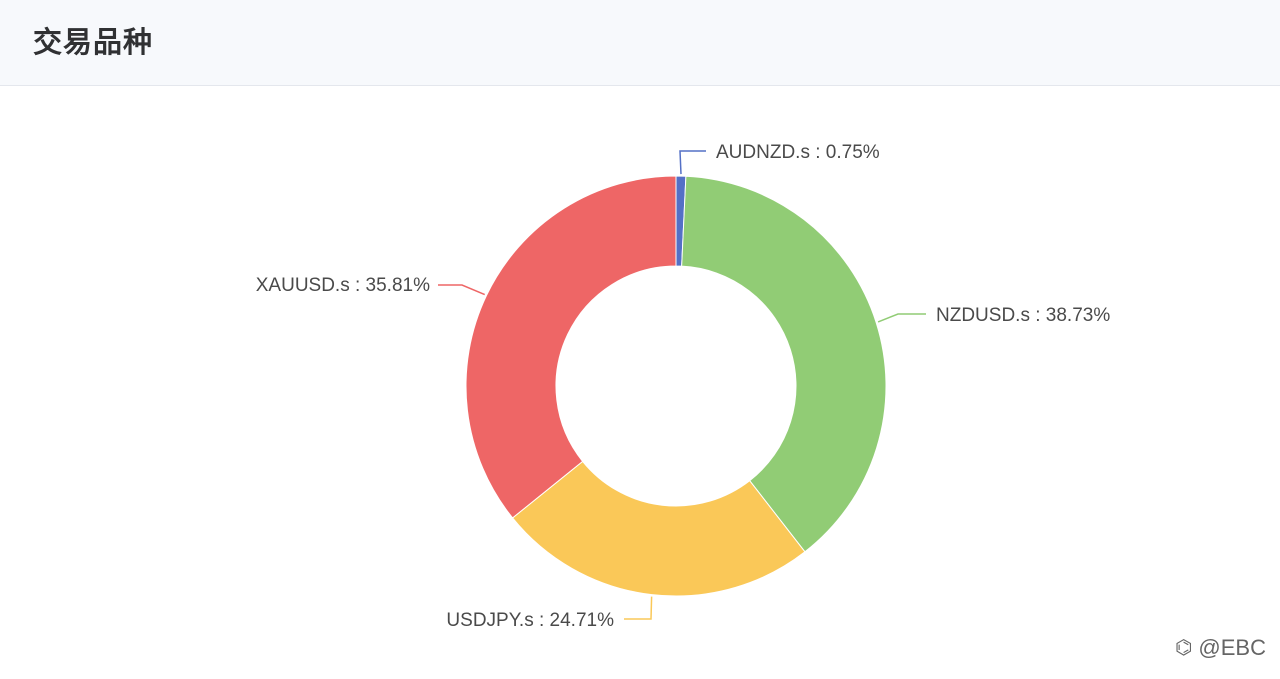 Image resolution: width=1280 pixels, height=679 pixels. I want to click on panel-header: 交易品种, so click(640, 43).